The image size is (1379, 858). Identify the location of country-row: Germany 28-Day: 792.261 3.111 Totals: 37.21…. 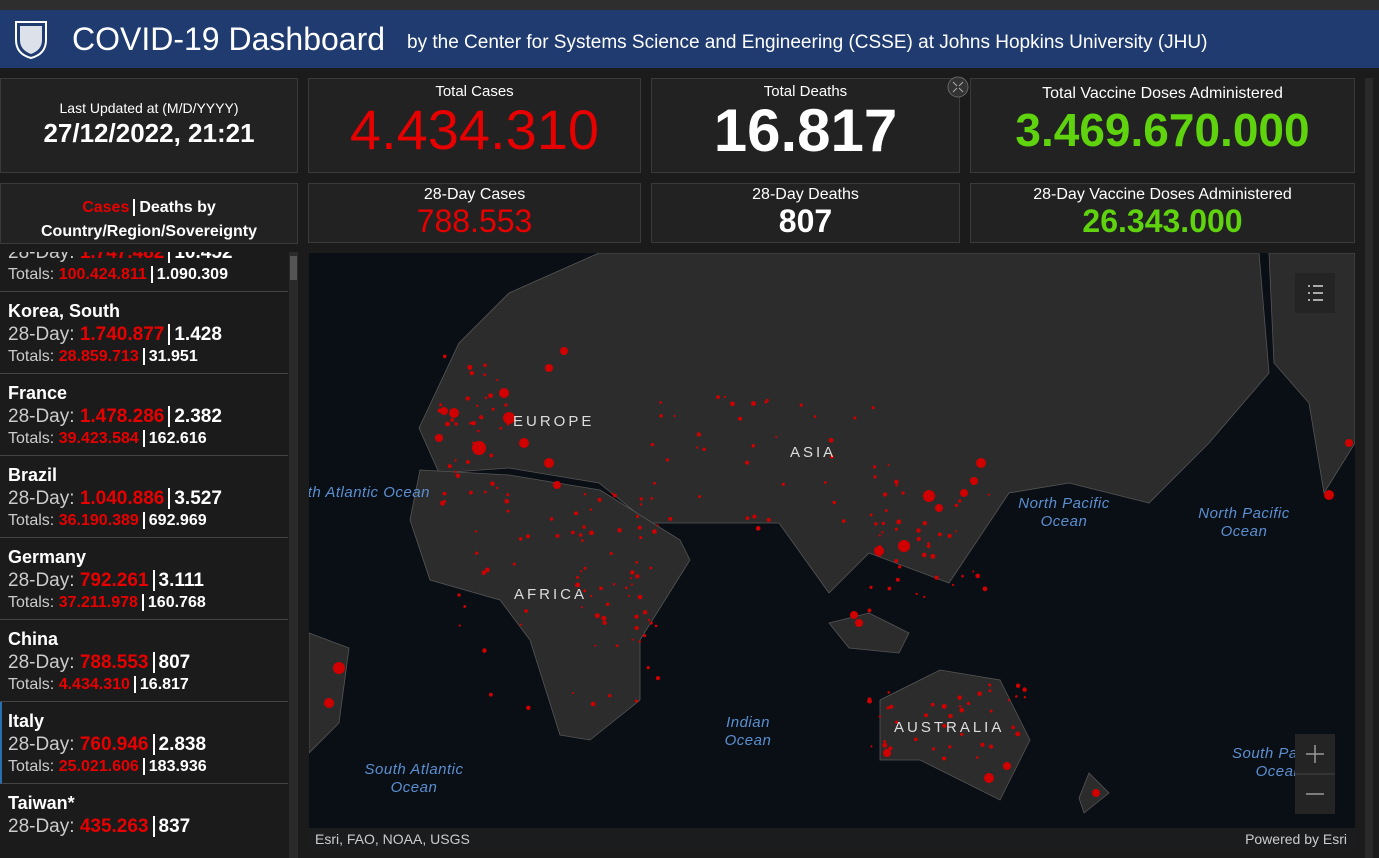
(144, 579).